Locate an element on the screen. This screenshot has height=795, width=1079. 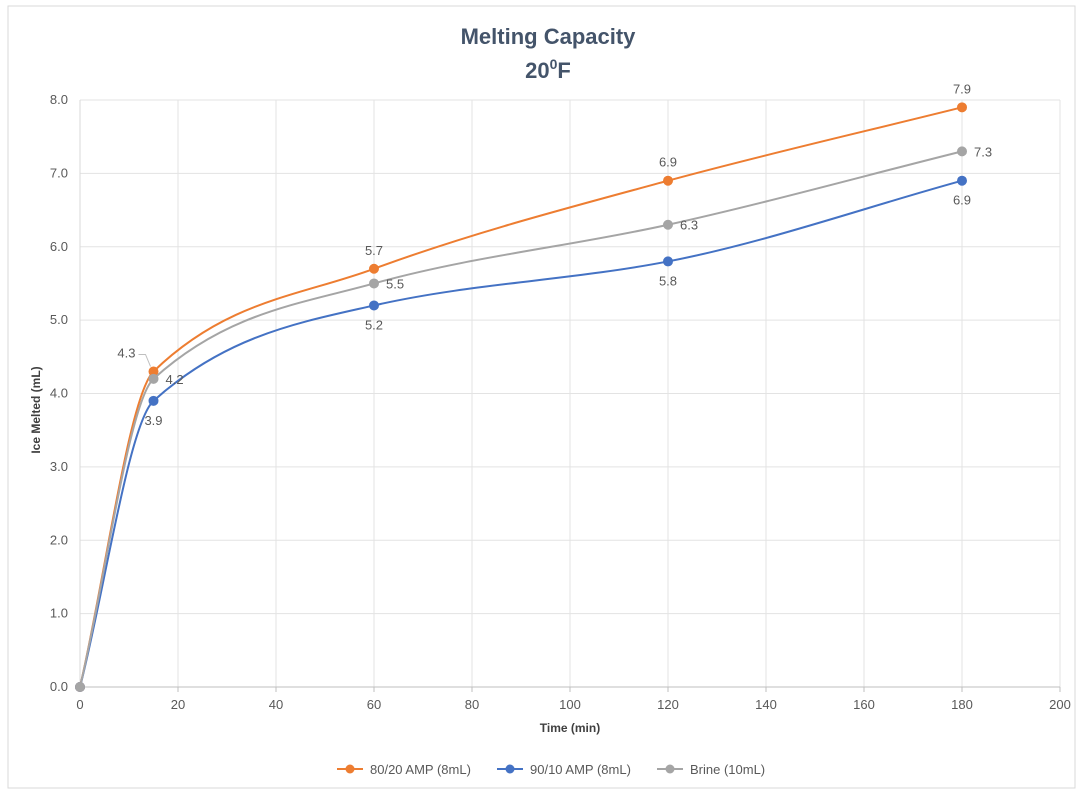
chart-subtitle-main: 20 is located at coordinates (537, 70).